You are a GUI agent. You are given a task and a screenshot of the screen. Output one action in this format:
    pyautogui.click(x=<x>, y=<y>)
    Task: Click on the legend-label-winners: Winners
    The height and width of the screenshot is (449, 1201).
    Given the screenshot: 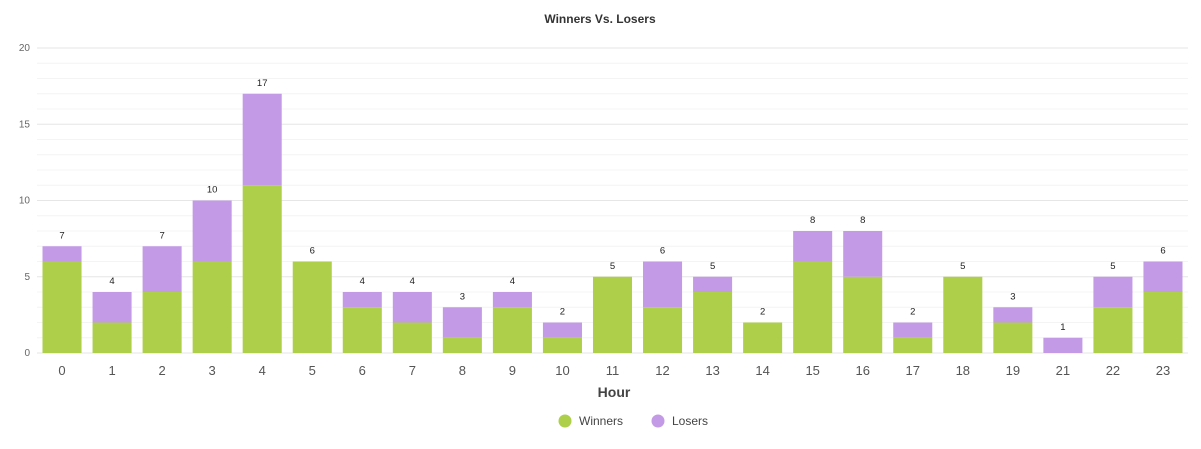 What is the action you would take?
    pyautogui.click(x=601, y=421)
    